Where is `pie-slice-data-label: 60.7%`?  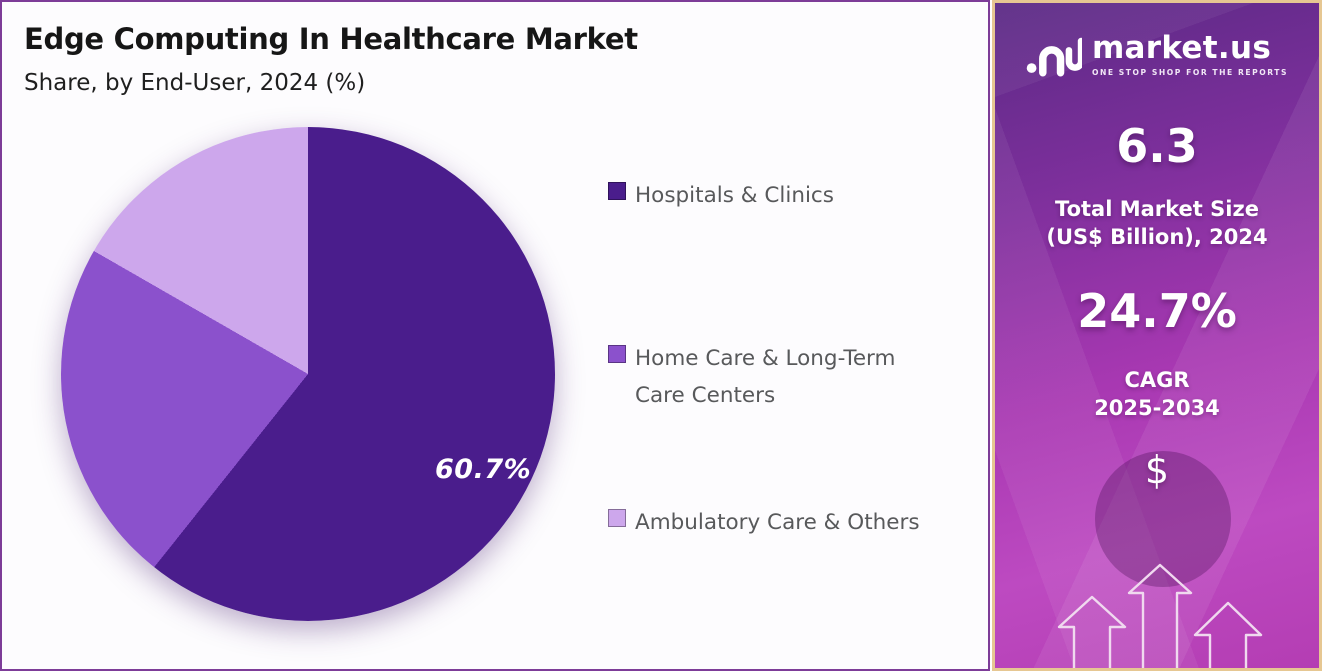
pie-slice-data-label: 60.7% is located at coordinates (483, 469).